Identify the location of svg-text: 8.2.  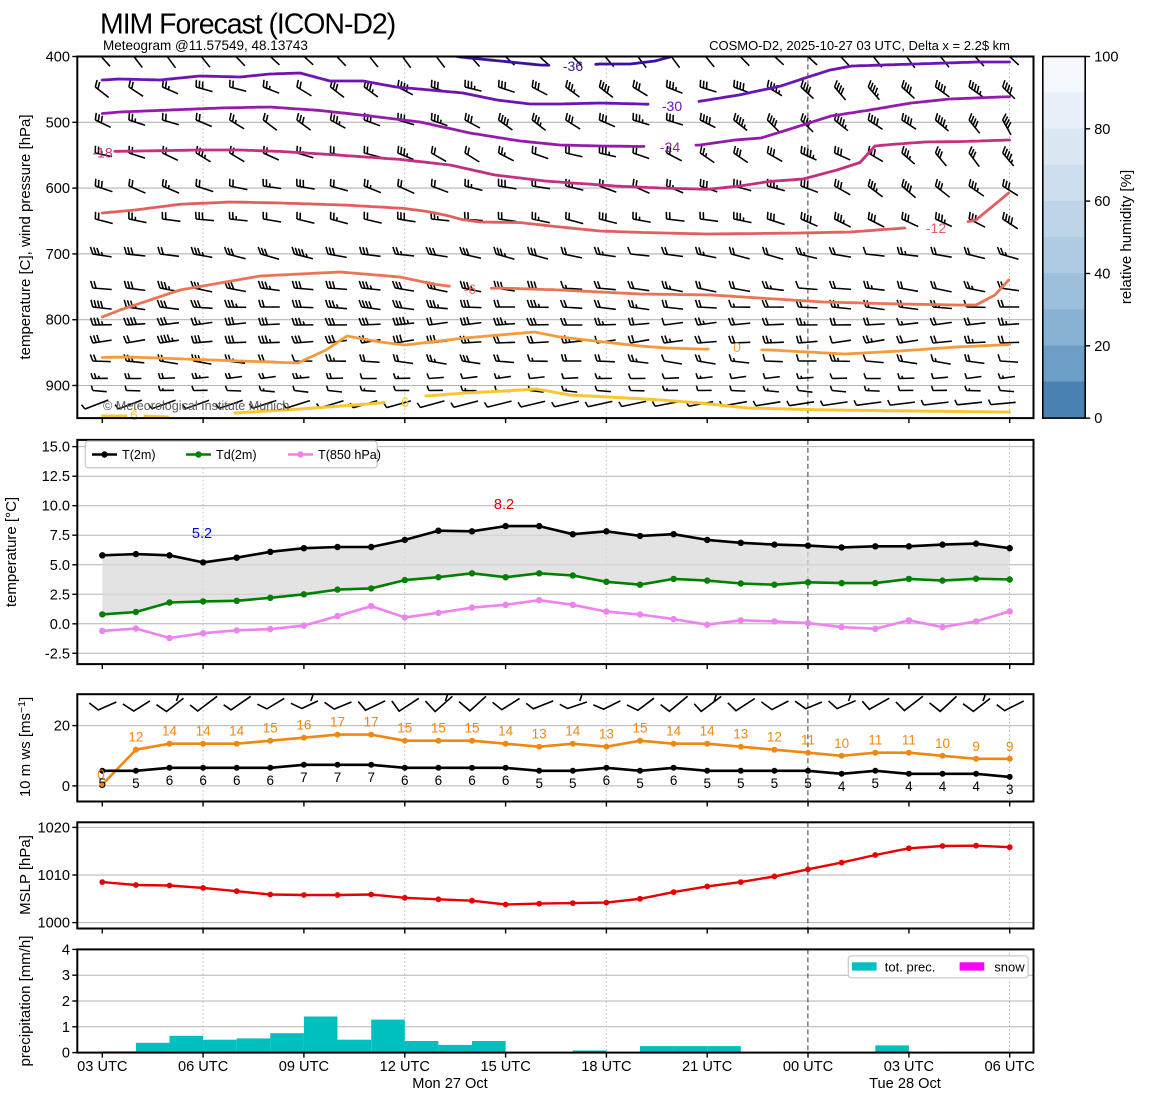
(504, 505).